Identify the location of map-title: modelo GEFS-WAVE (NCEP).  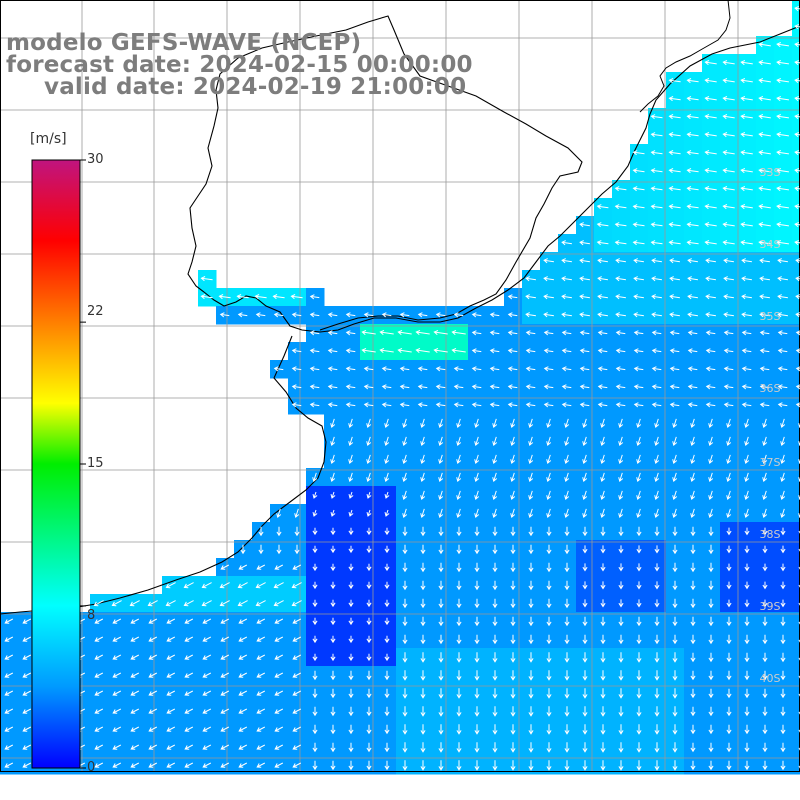
(184, 43).